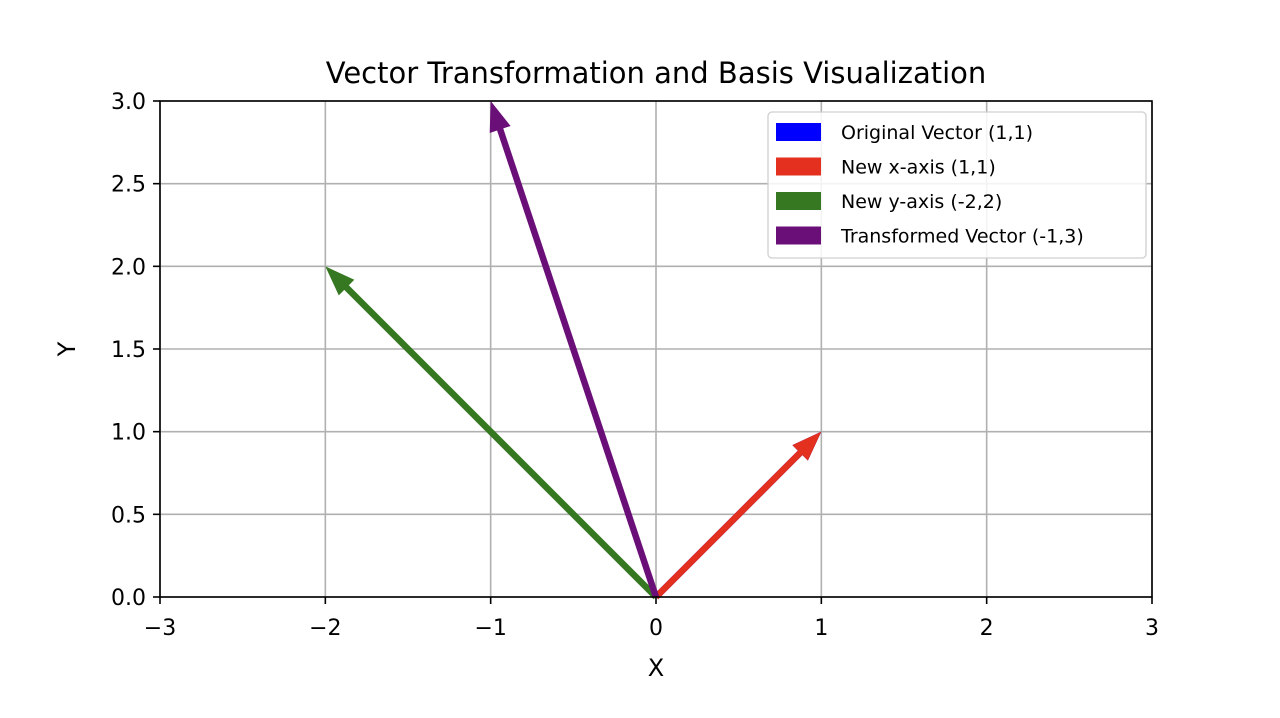 The height and width of the screenshot is (718, 1280). Describe the element at coordinates (128, 102) in the screenshot. I see `y-tick-label: 3.0` at that location.